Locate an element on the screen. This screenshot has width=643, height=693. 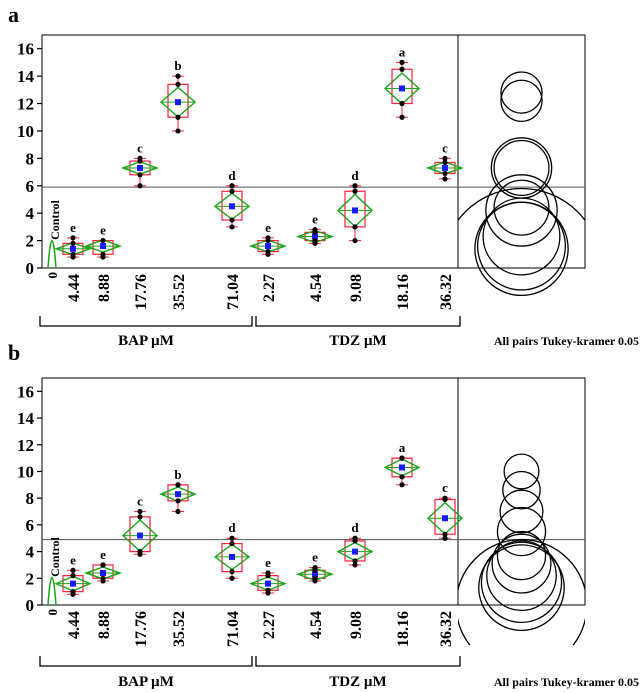
control-marker is located at coordinates (52, 254).